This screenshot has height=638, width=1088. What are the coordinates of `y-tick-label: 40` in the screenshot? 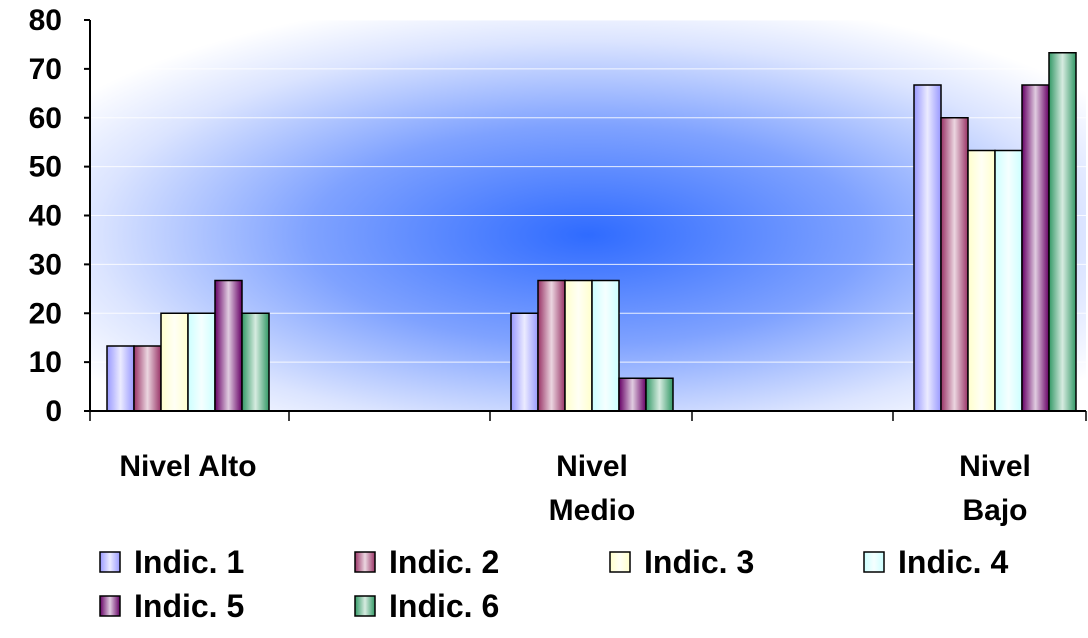 It's located at (45, 216).